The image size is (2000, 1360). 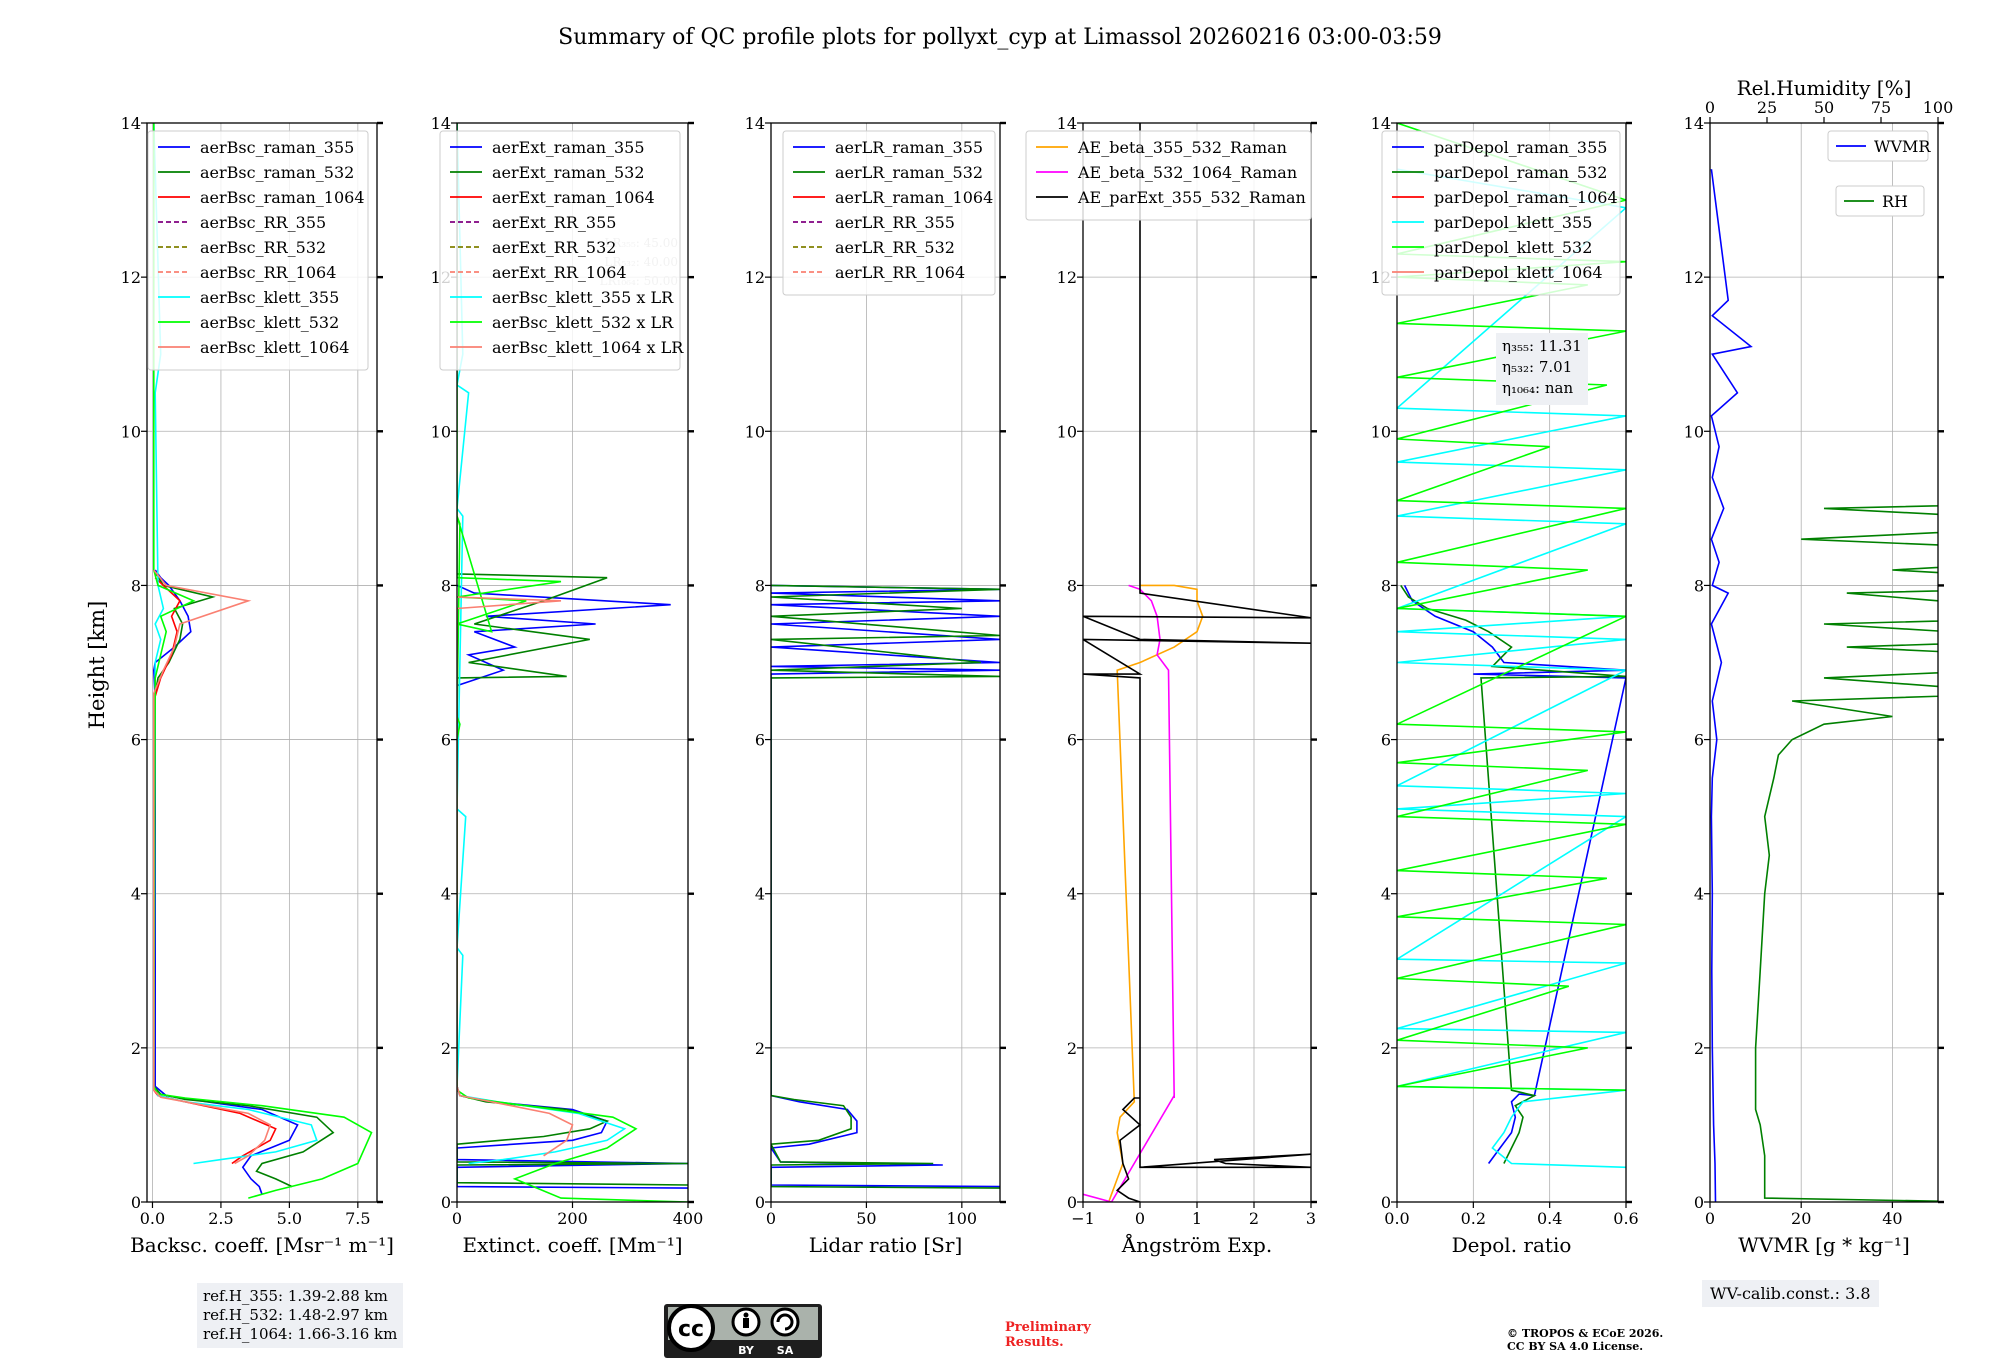 What do you see at coordinates (1895, 201) in the screenshot?
I see `legend-label: RH` at bounding box center [1895, 201].